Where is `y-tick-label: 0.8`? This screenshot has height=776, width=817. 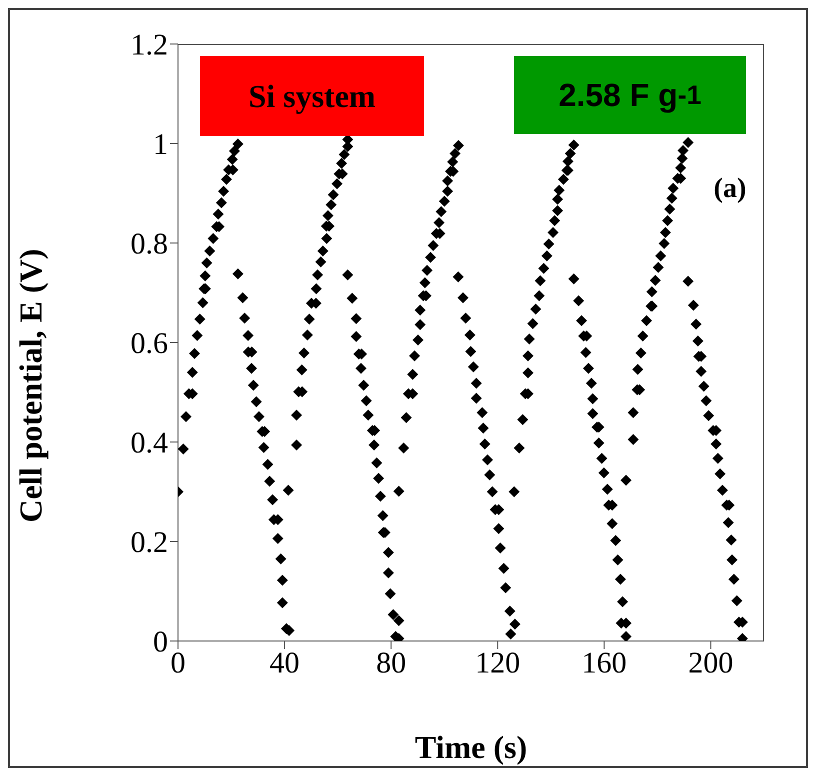
y-tick-label: 0.8 is located at coordinates (149, 244).